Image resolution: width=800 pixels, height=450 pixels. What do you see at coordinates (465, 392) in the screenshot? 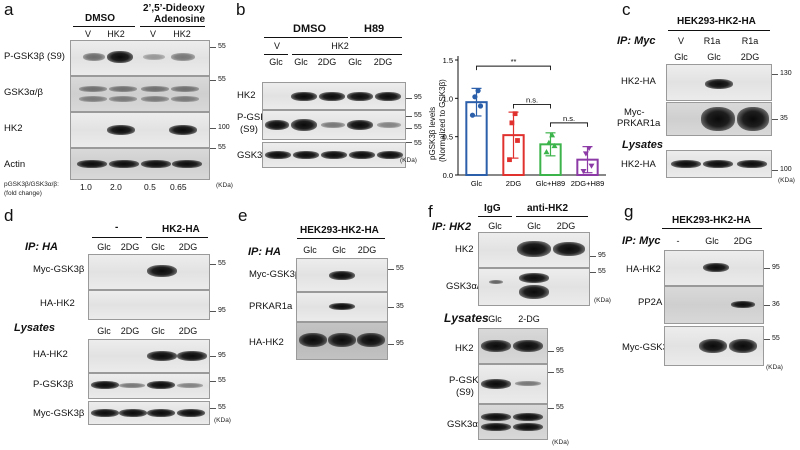
I see `row-label: (S9)` at bounding box center [465, 392].